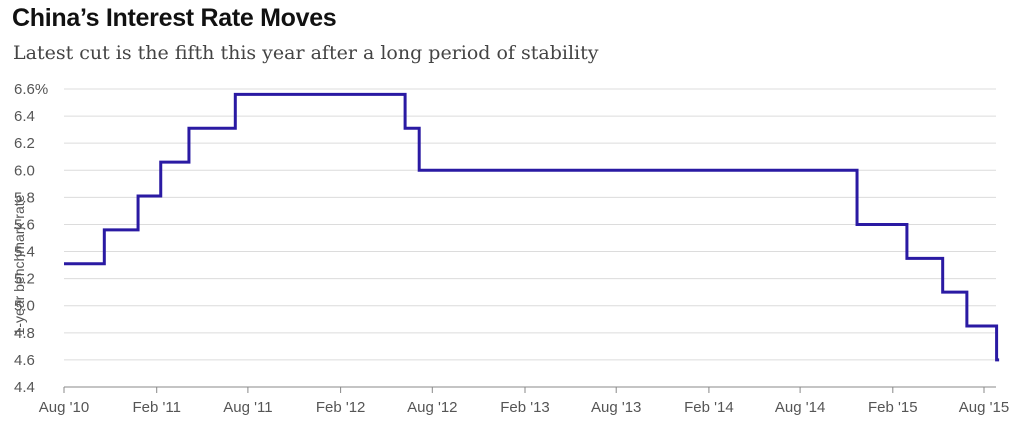 The image size is (1024, 423). I want to click on x-tick-label: Aug '14, so click(800, 407).